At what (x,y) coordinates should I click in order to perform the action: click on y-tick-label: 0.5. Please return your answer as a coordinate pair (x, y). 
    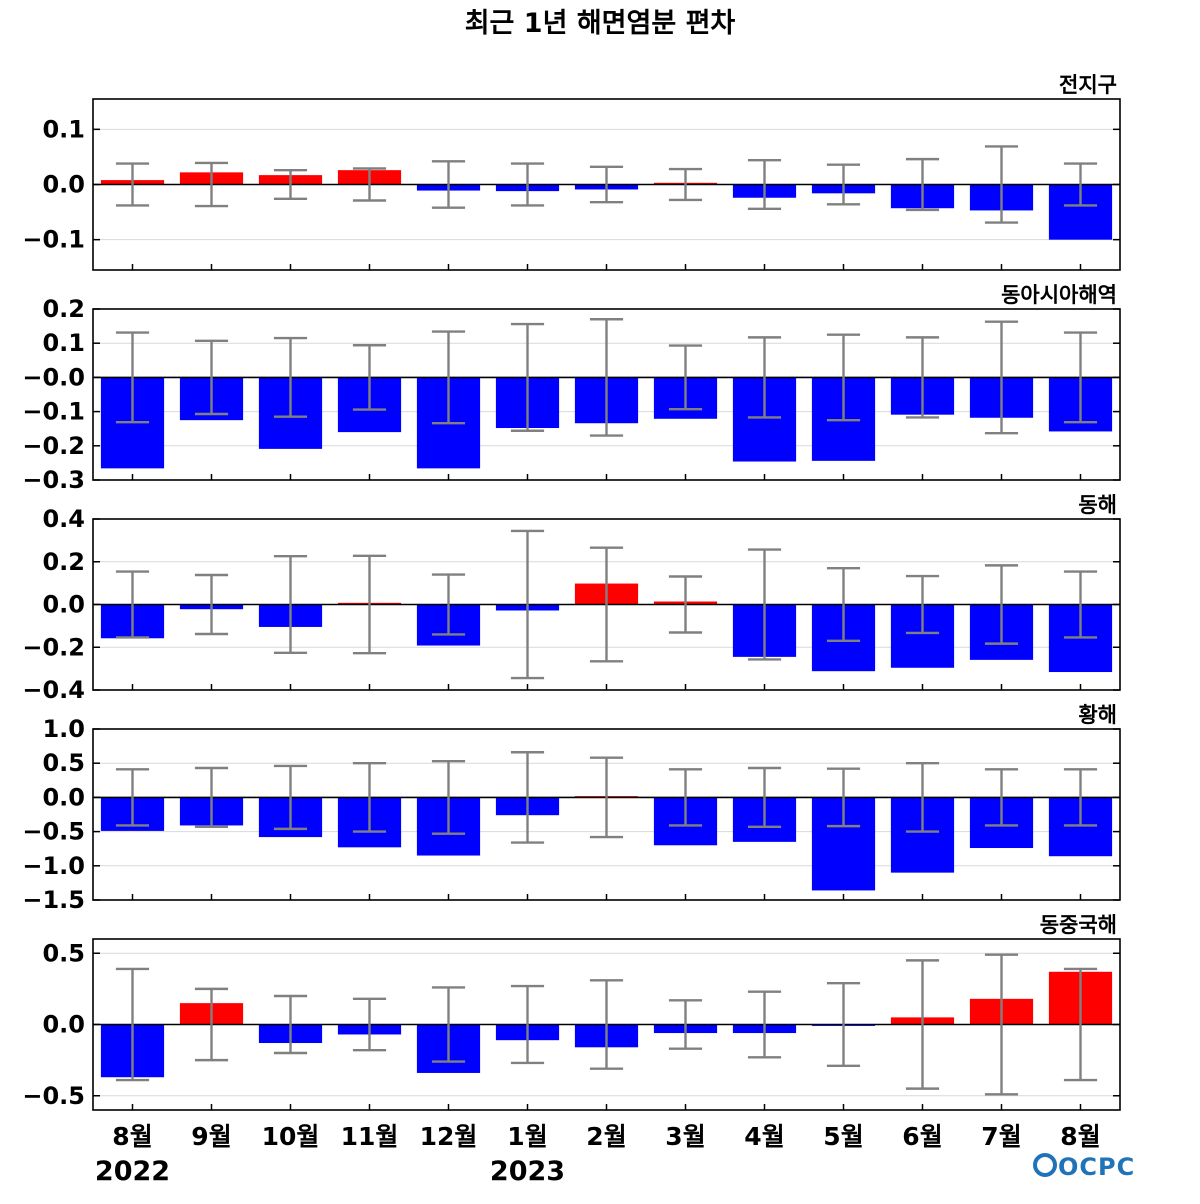
    Looking at the image, I should click on (63, 953).